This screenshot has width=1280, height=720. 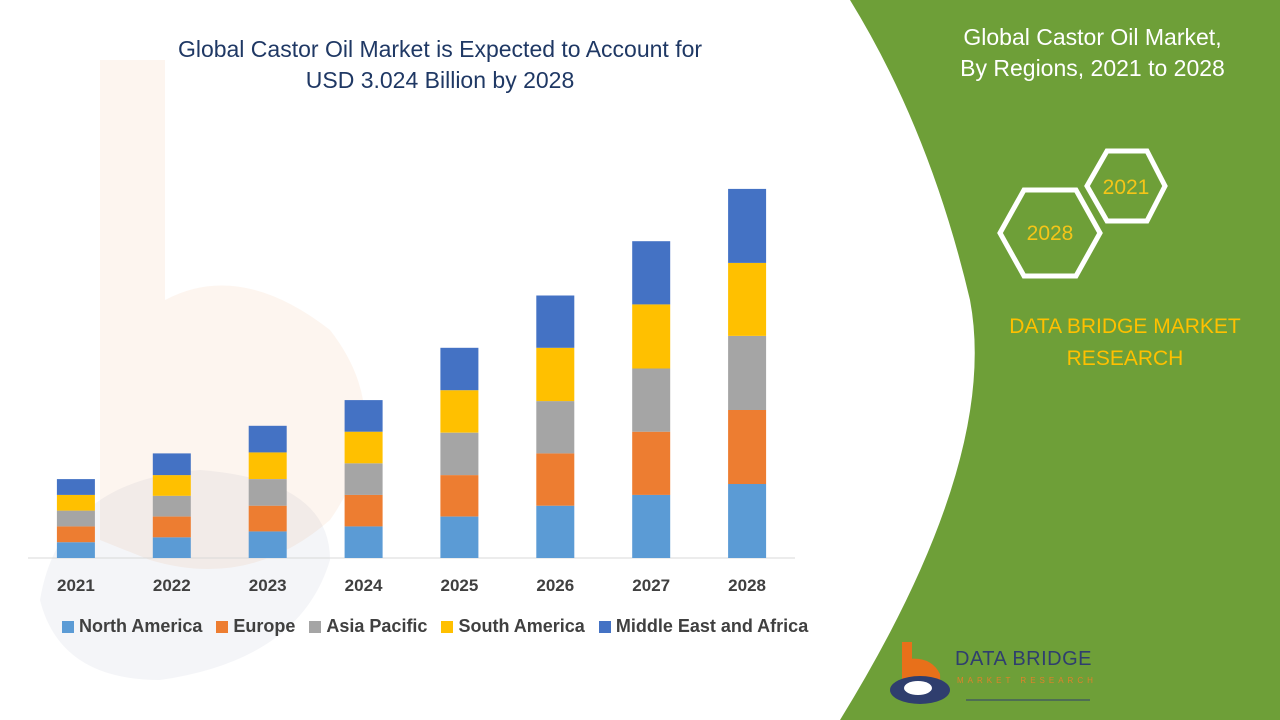 What do you see at coordinates (555, 321) in the screenshot?
I see `bar-2026-middle-east-and-africa` at bounding box center [555, 321].